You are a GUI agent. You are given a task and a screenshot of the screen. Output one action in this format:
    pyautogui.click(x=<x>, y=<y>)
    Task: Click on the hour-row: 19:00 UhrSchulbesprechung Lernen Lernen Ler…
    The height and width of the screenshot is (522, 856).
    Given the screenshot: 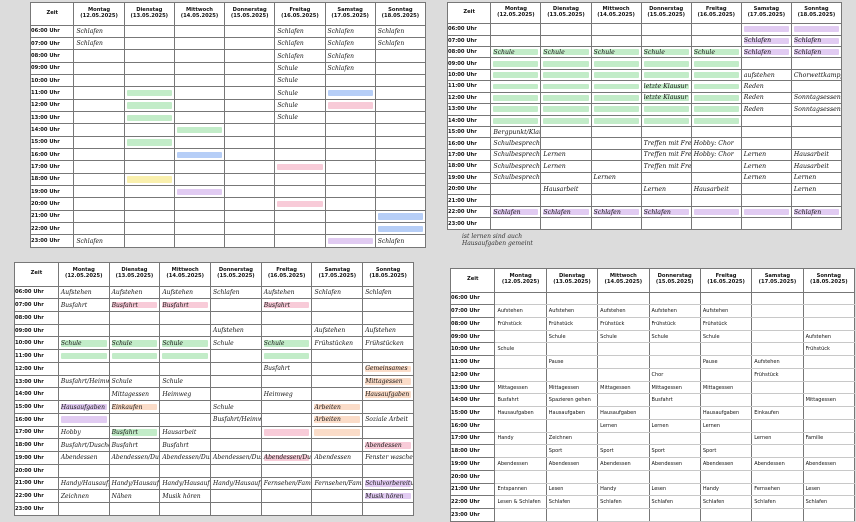 What is the action you would take?
    pyautogui.click(x=644, y=178)
    